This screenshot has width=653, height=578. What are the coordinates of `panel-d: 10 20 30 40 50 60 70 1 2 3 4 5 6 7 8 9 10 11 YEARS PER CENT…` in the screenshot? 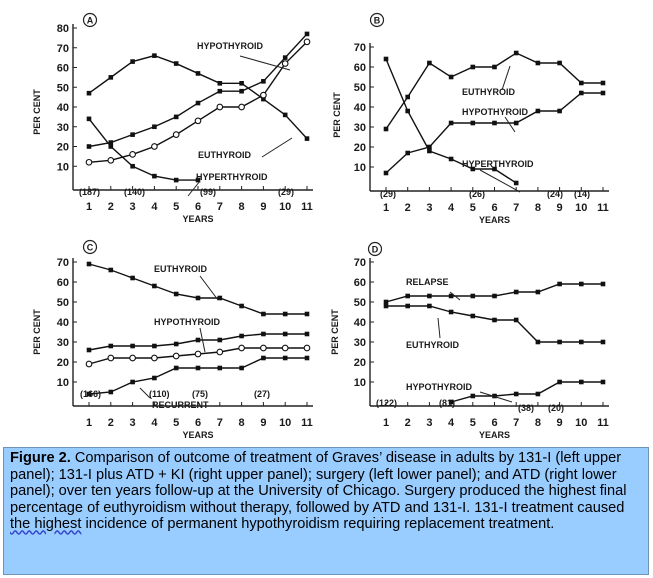 It's located at (469, 340).